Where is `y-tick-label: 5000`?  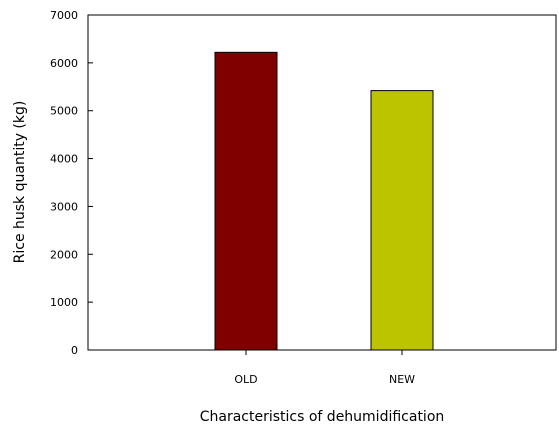 y-tick-label: 5000 is located at coordinates (64, 111).